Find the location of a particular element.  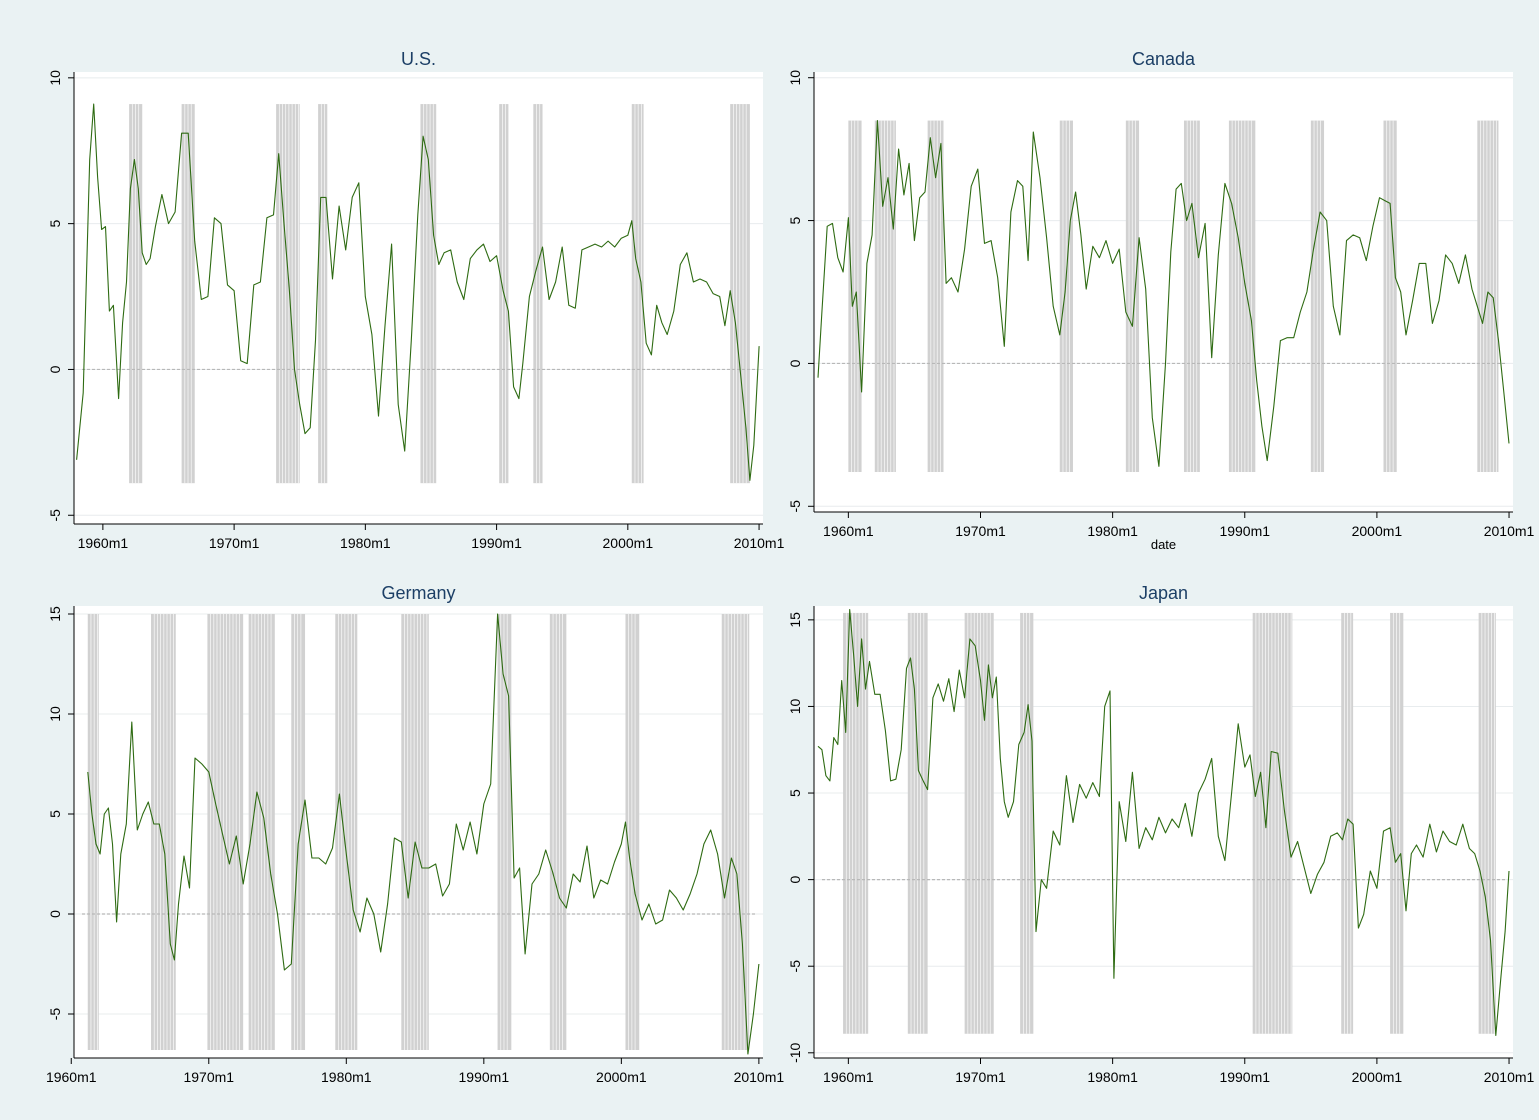

series-line is located at coordinates (1163, 293).